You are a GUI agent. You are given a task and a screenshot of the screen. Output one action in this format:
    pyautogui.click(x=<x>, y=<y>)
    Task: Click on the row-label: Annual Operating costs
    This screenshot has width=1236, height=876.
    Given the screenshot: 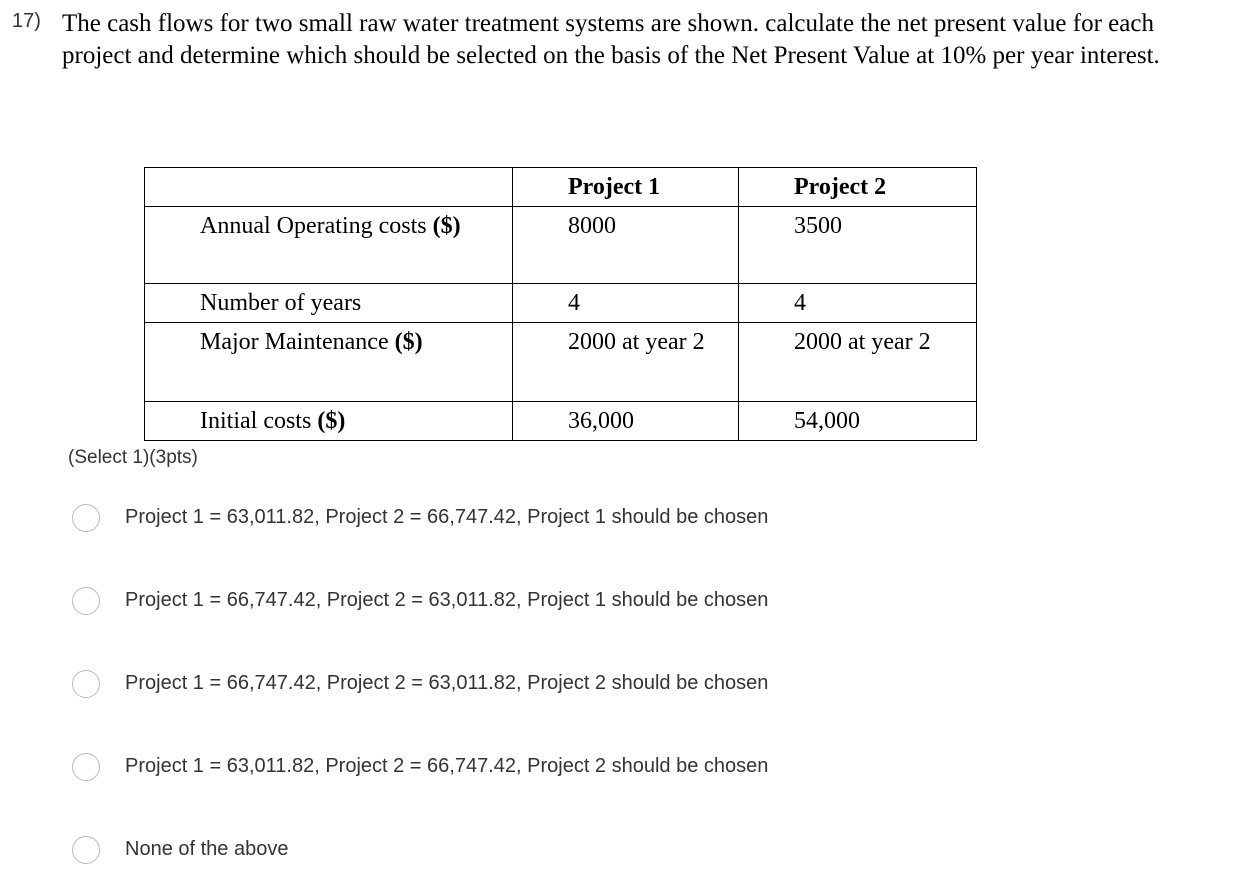 What is the action you would take?
    pyautogui.click(x=313, y=226)
    